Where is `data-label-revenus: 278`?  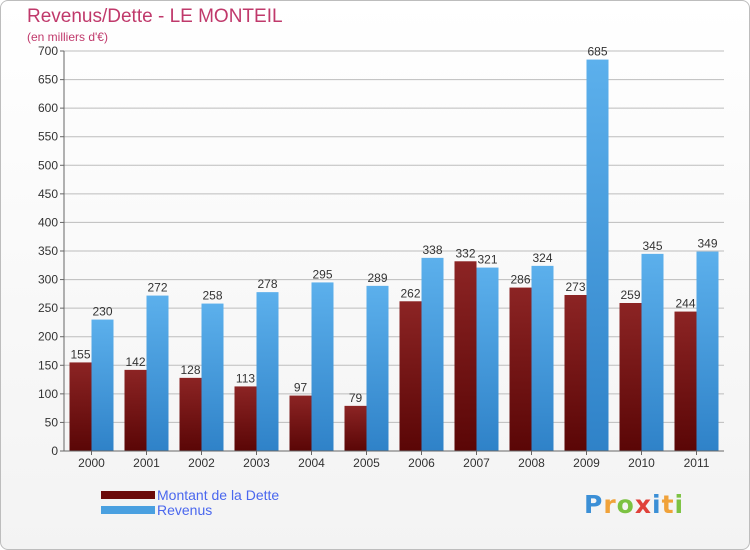 data-label-revenus: 278 is located at coordinates (267, 284).